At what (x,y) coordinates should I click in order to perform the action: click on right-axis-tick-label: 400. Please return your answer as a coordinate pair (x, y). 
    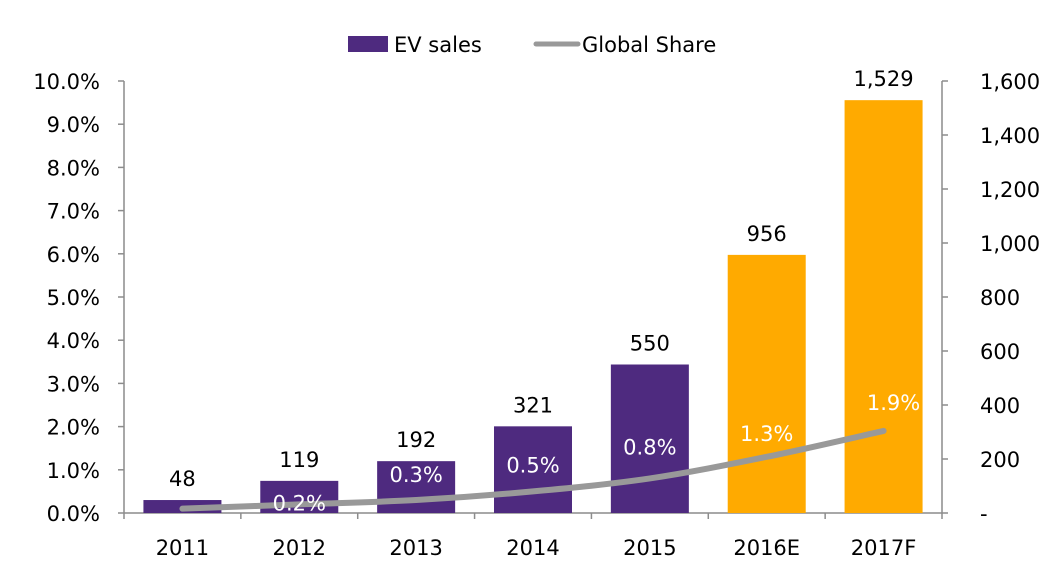
    Looking at the image, I should click on (1000, 406).